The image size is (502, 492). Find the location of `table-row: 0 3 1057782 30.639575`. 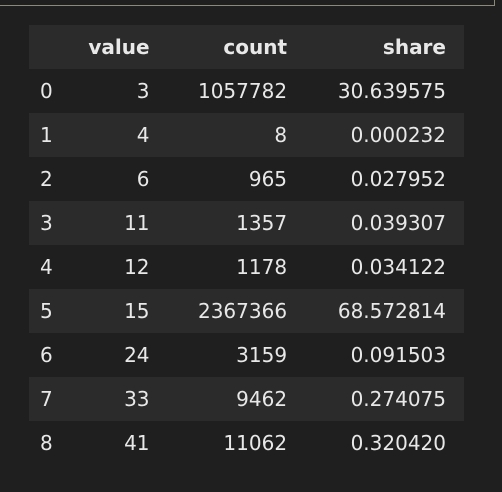

table-row: 0 3 1057782 30.639575 is located at coordinates (246, 91).